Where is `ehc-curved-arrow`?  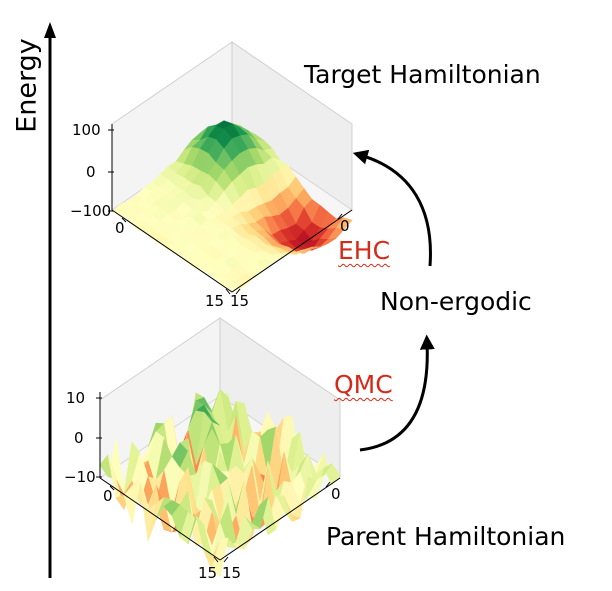
ehc-curved-arrow is located at coordinates (392, 208).